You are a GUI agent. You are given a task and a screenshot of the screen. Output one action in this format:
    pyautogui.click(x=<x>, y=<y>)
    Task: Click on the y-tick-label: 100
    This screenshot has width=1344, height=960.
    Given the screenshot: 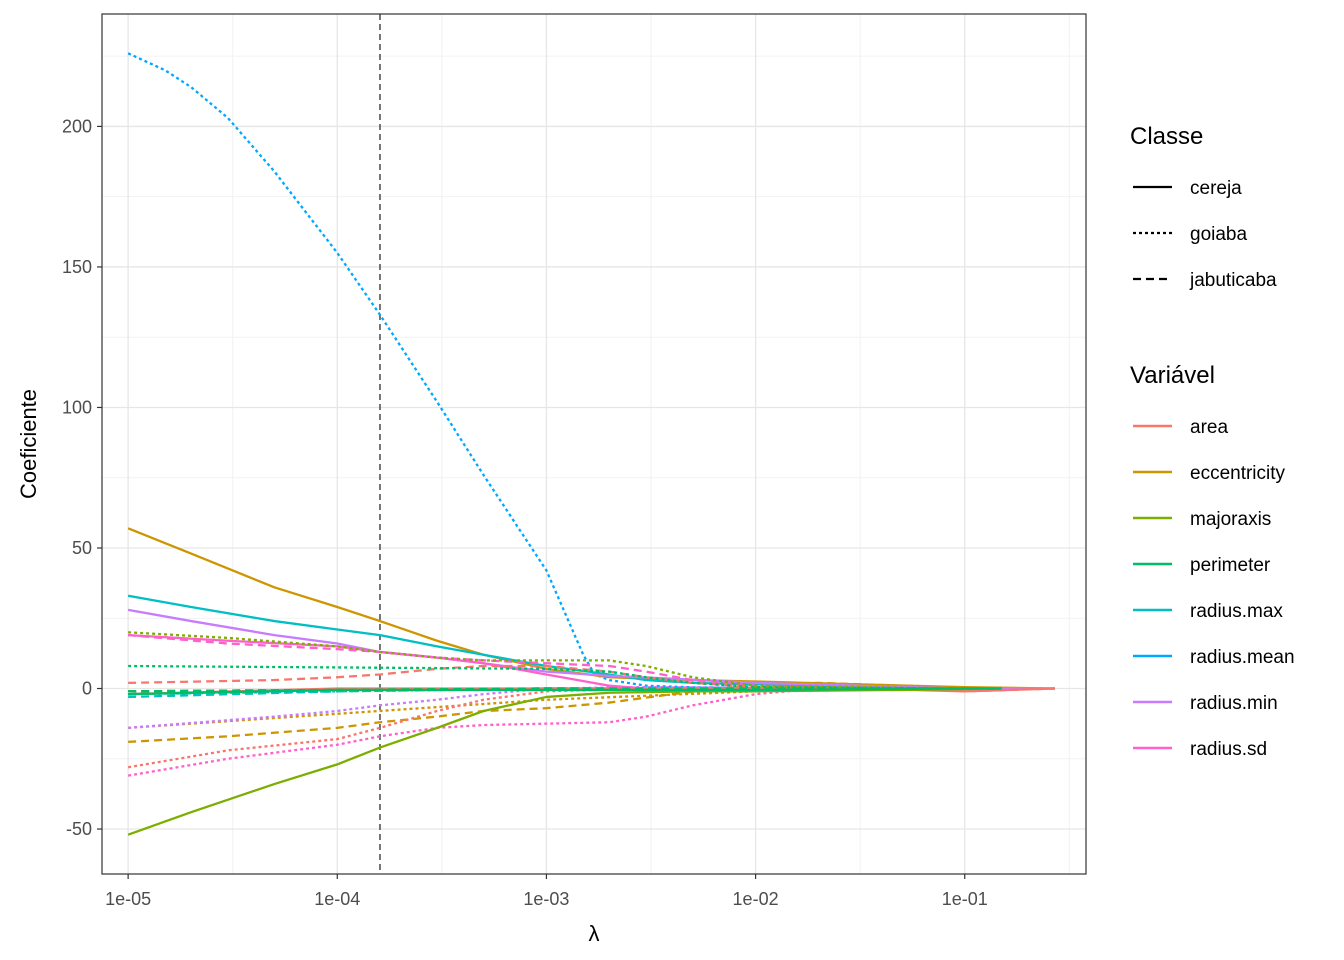 What is the action you would take?
    pyautogui.click(x=77, y=407)
    